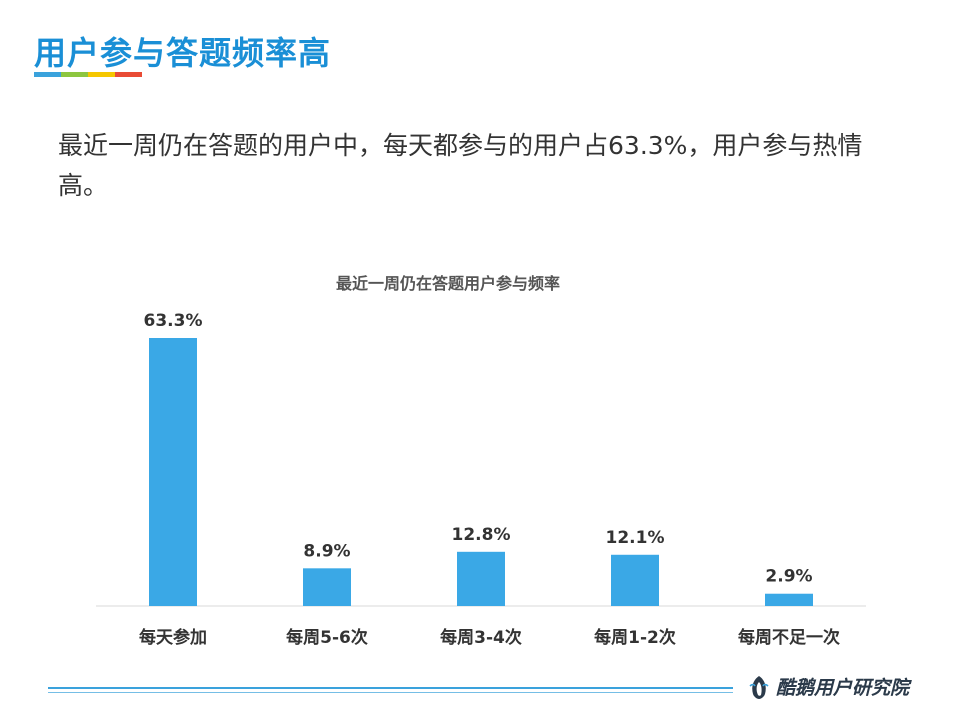 The image size is (960, 720). I want to click on penguin-logo-icon, so click(759, 687).